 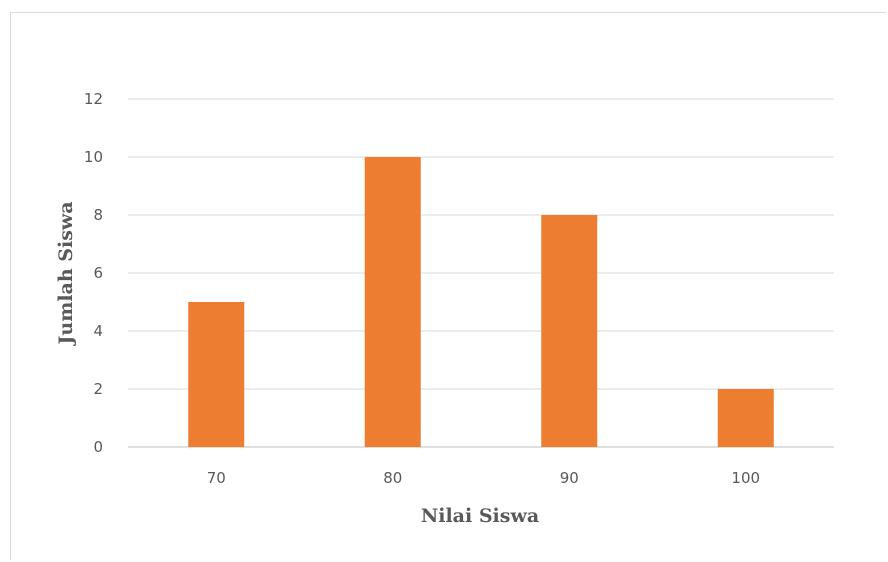 I want to click on y-tick-label: 0, so click(x=98, y=447).